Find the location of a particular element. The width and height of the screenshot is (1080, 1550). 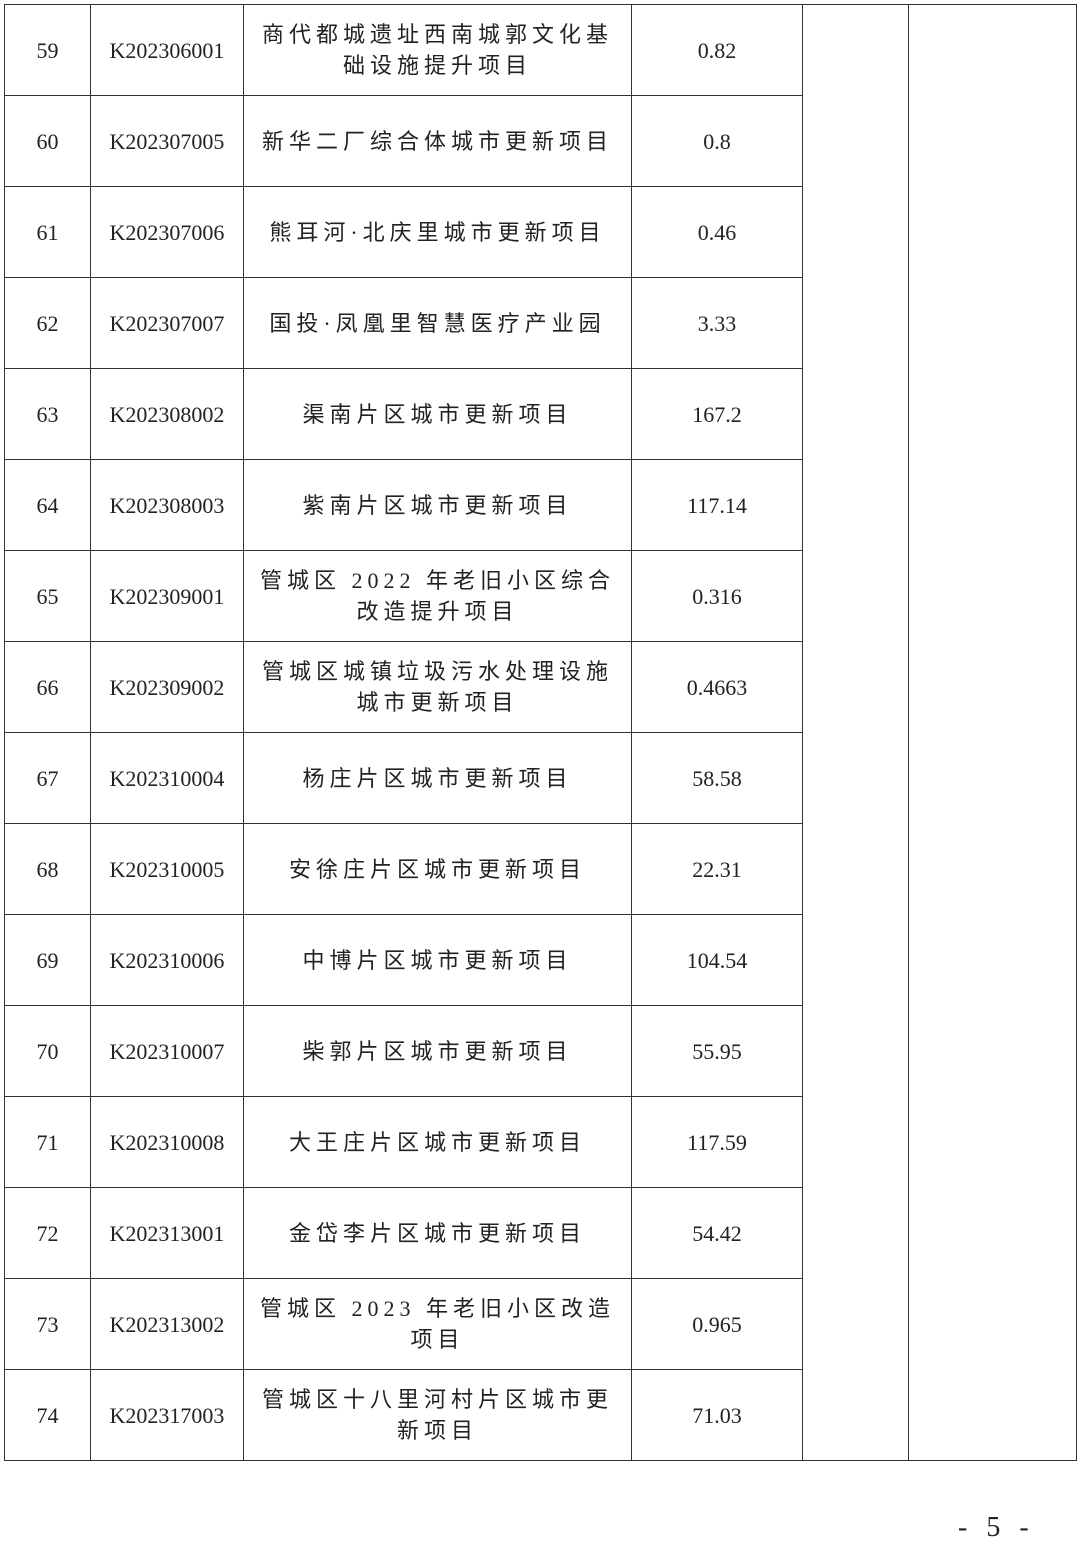

table-row: 63 K202308002 渠南片区城市更新项目 167.2 is located at coordinates (540, 414).